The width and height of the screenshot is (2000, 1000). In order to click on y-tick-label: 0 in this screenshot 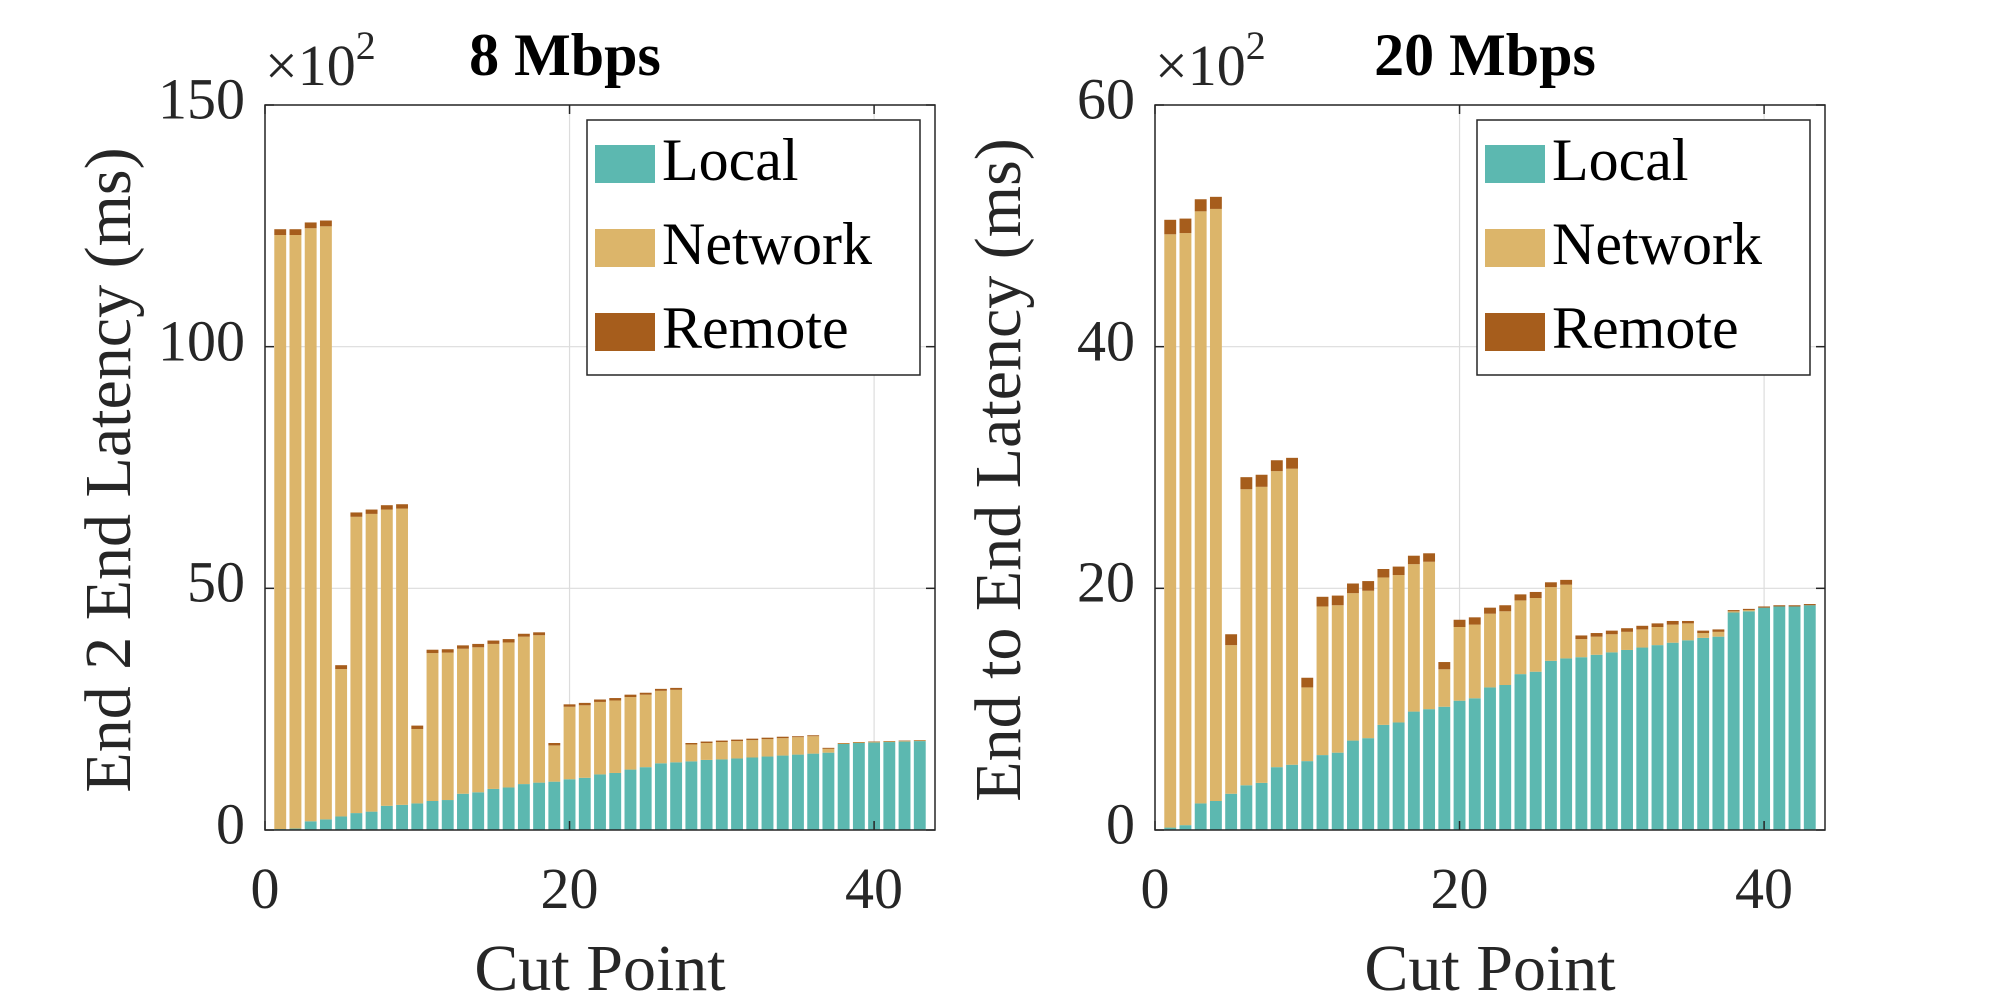, I will do `click(1120, 823)`.